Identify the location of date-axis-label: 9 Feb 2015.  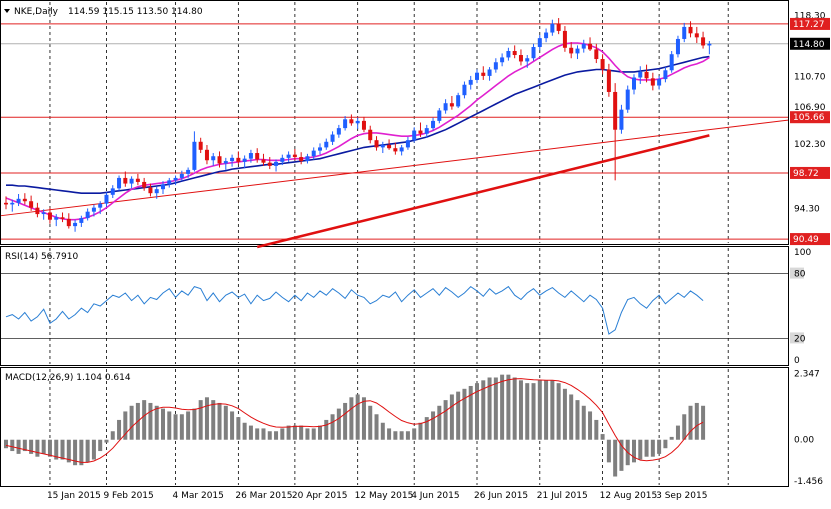
(128, 496).